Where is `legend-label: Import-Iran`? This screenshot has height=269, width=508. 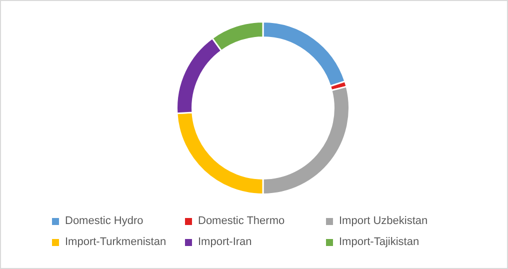
legend-label: Import-Iran is located at coordinates (225, 242).